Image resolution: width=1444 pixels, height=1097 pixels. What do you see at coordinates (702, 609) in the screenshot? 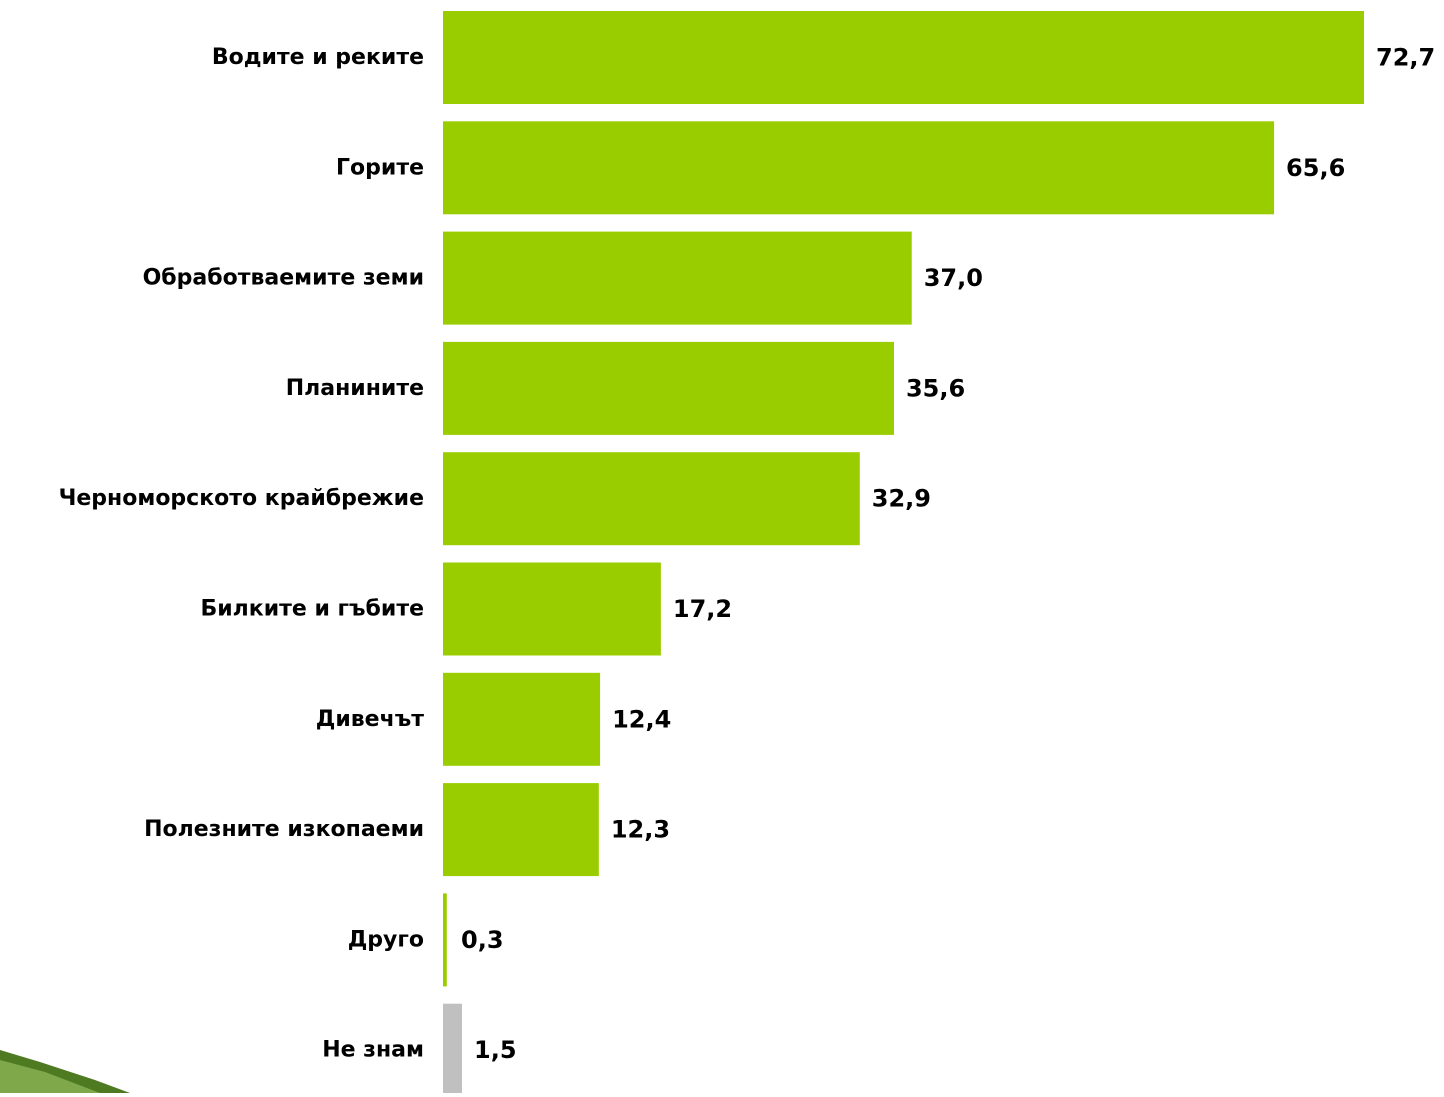
I see `value-label: 17,2` at bounding box center [702, 609].